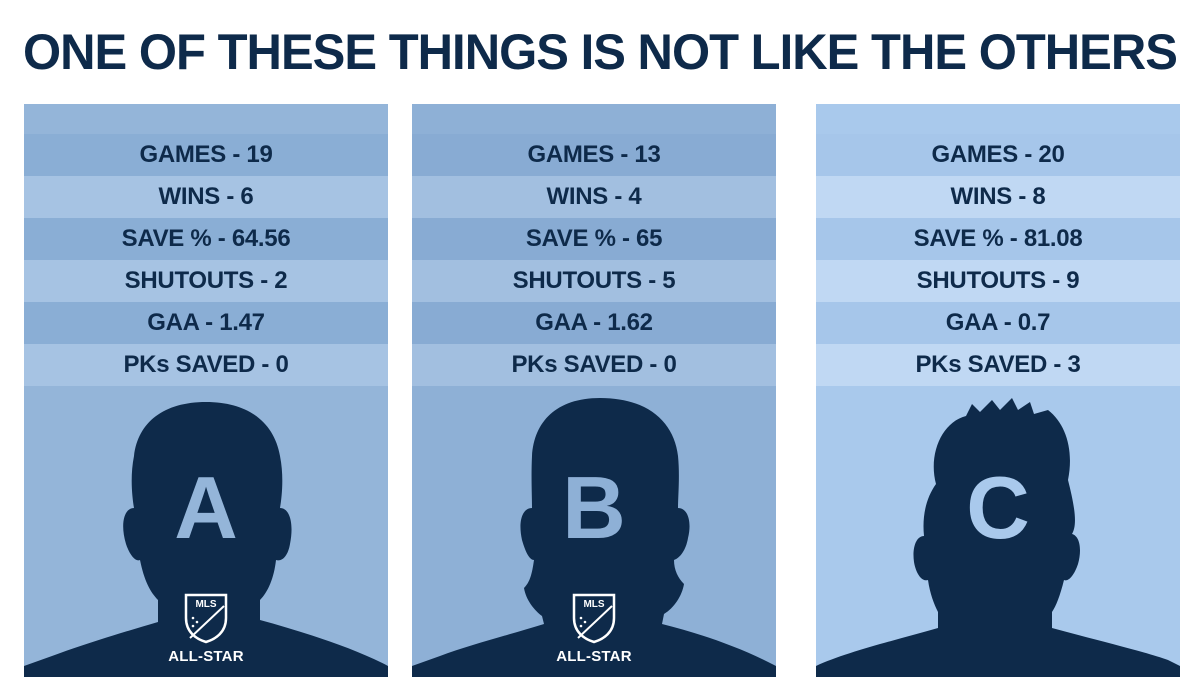 The width and height of the screenshot is (1200, 677). What do you see at coordinates (998, 239) in the screenshot?
I see `stat-save-pct: SAVE % - 81.08` at bounding box center [998, 239].